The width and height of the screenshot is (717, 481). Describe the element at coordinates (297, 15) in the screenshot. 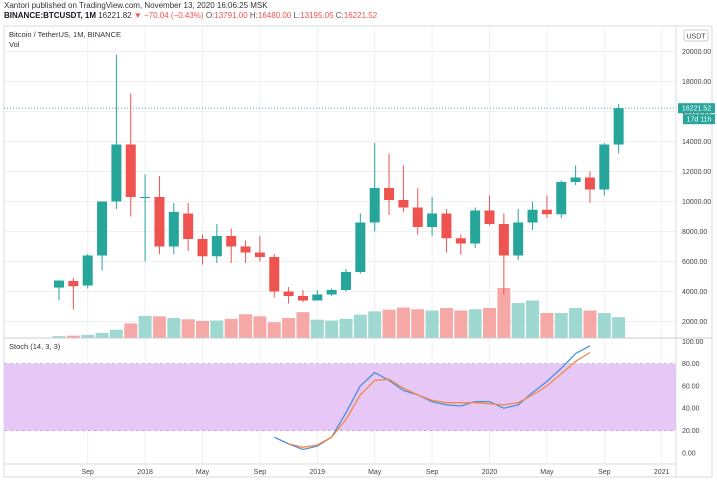

I see `low-label: L:` at that location.